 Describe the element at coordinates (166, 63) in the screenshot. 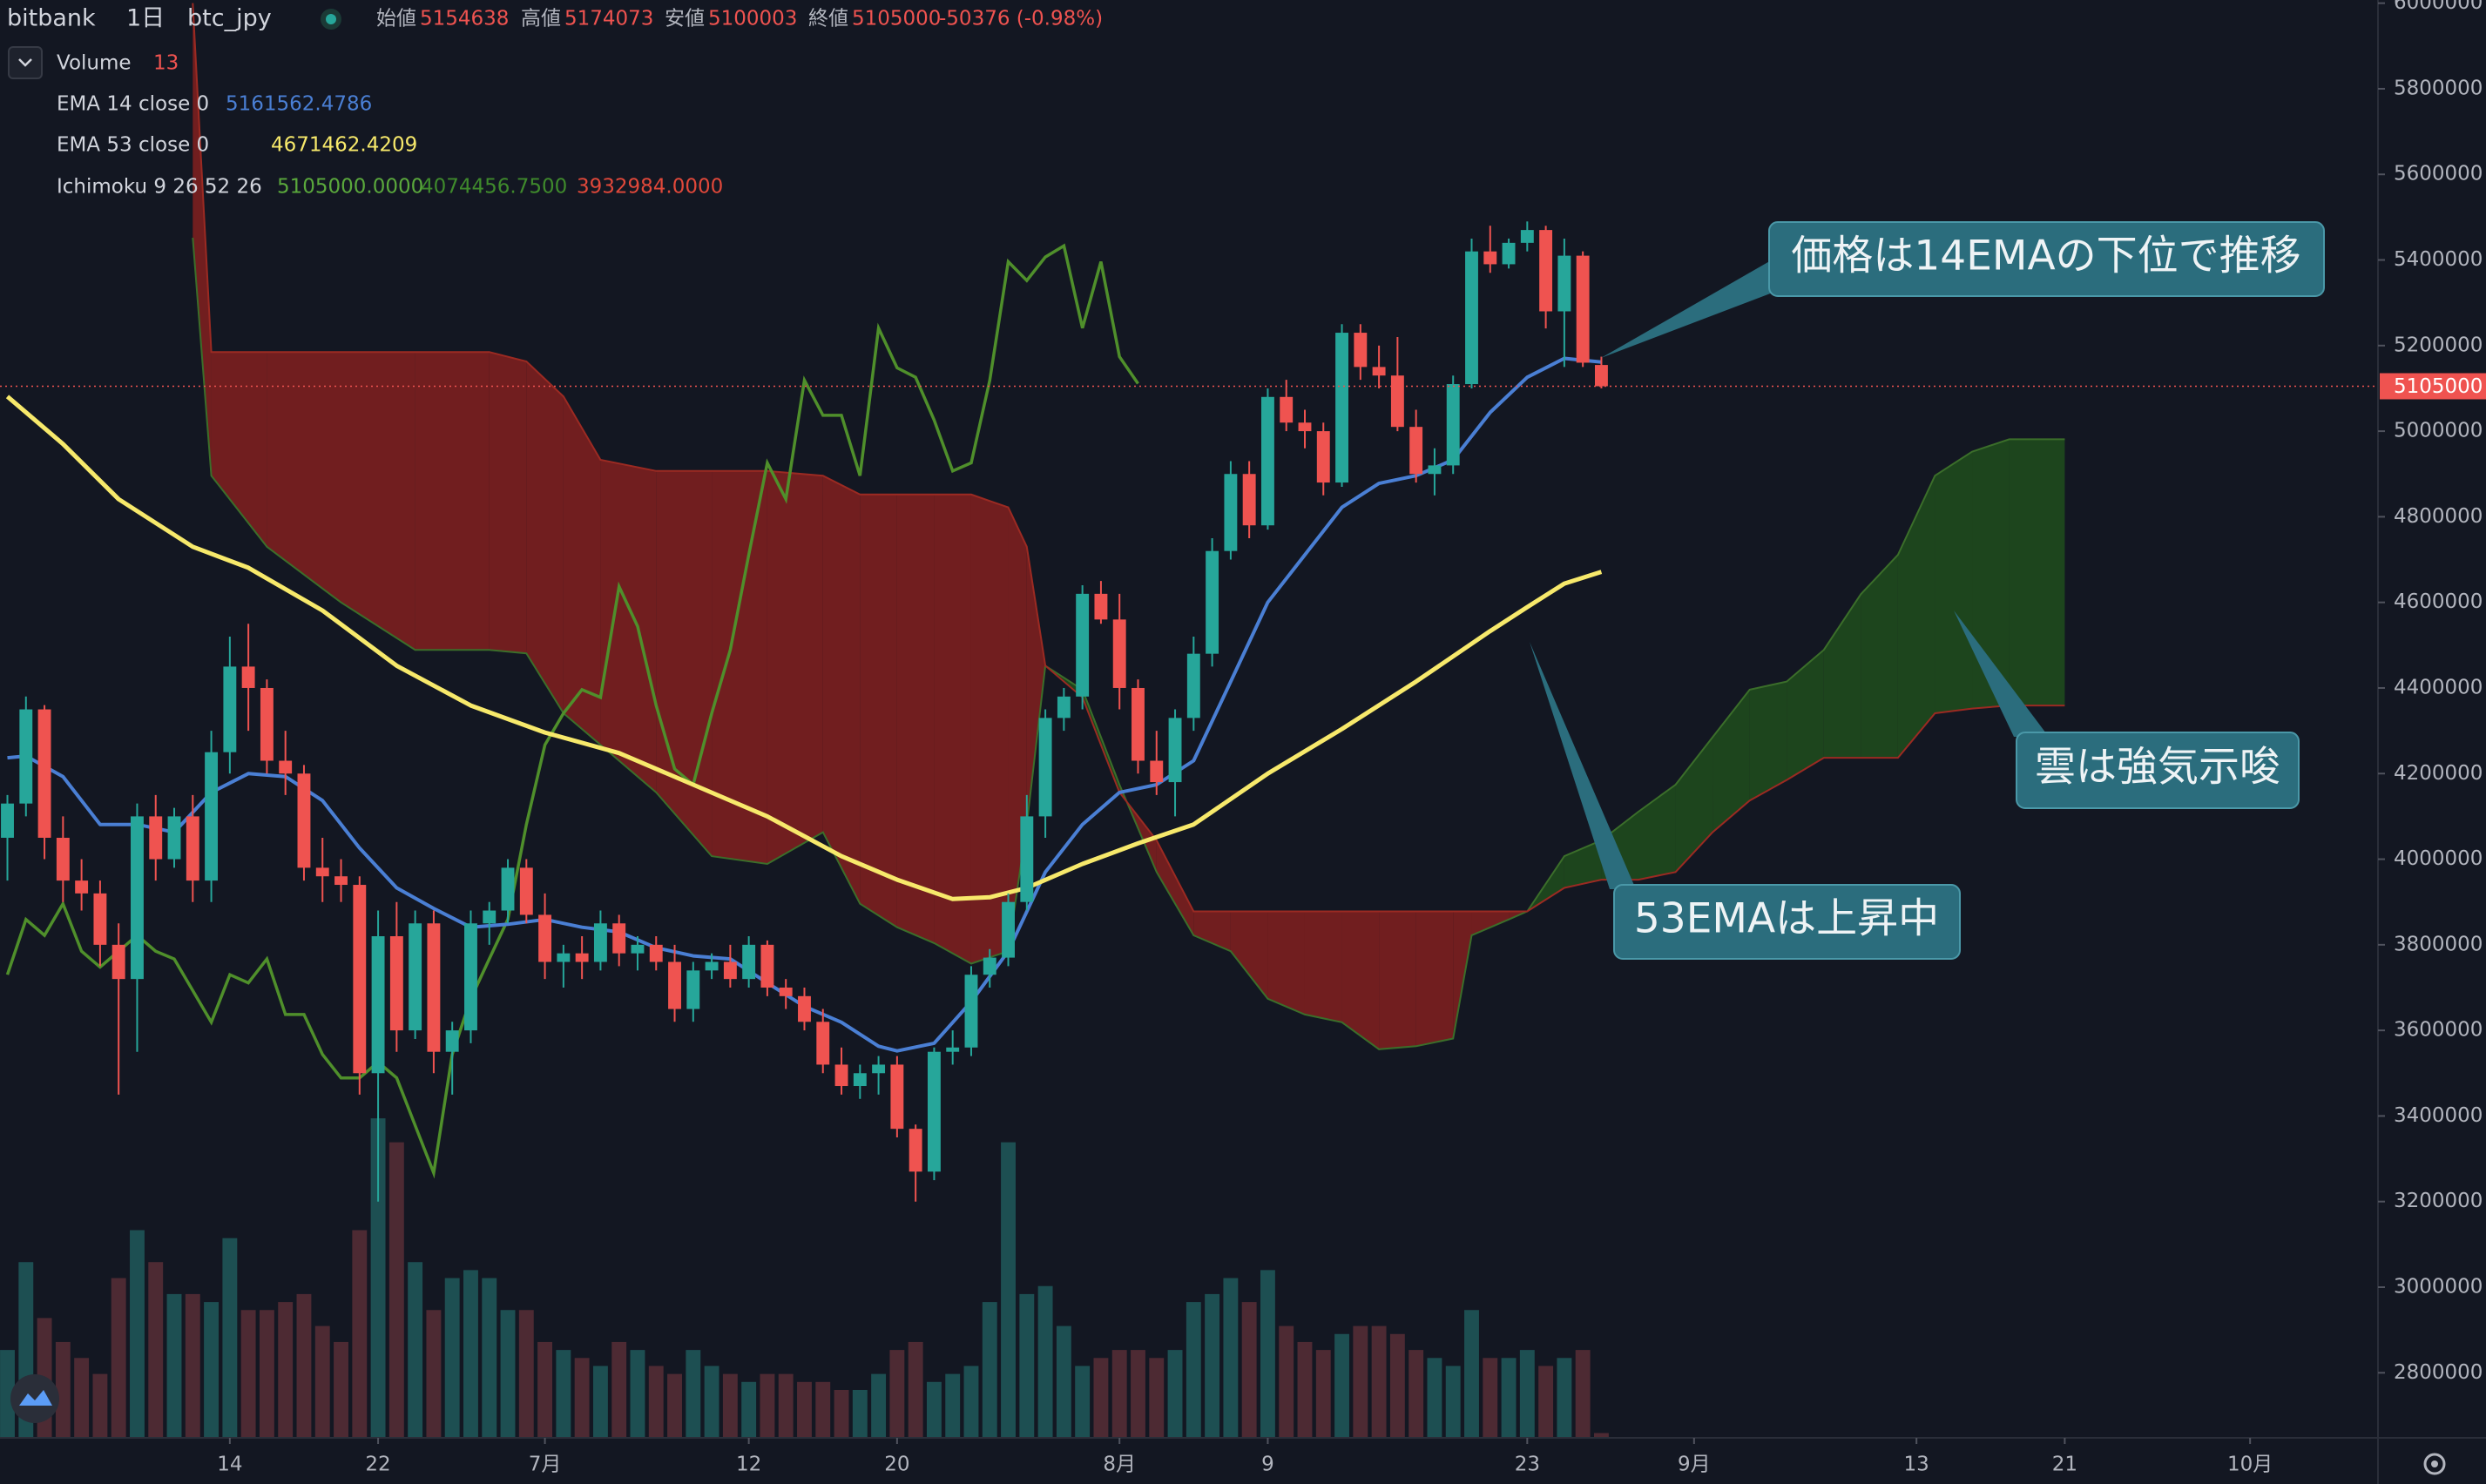

I see `volume-period: 13` at that location.